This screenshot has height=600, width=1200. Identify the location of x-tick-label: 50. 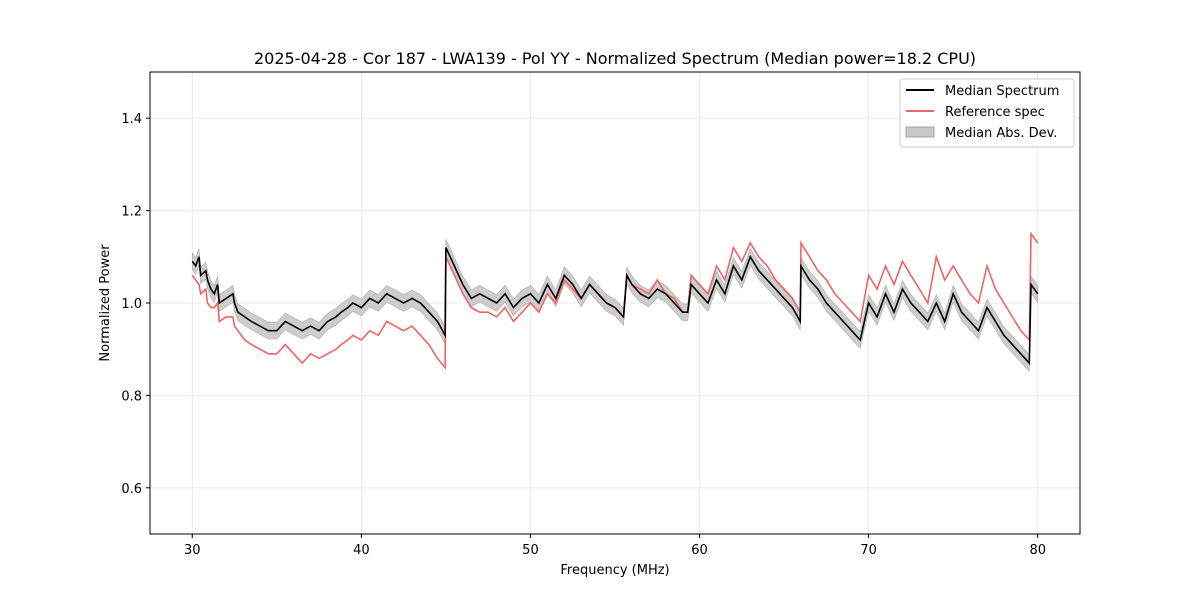
(530, 550).